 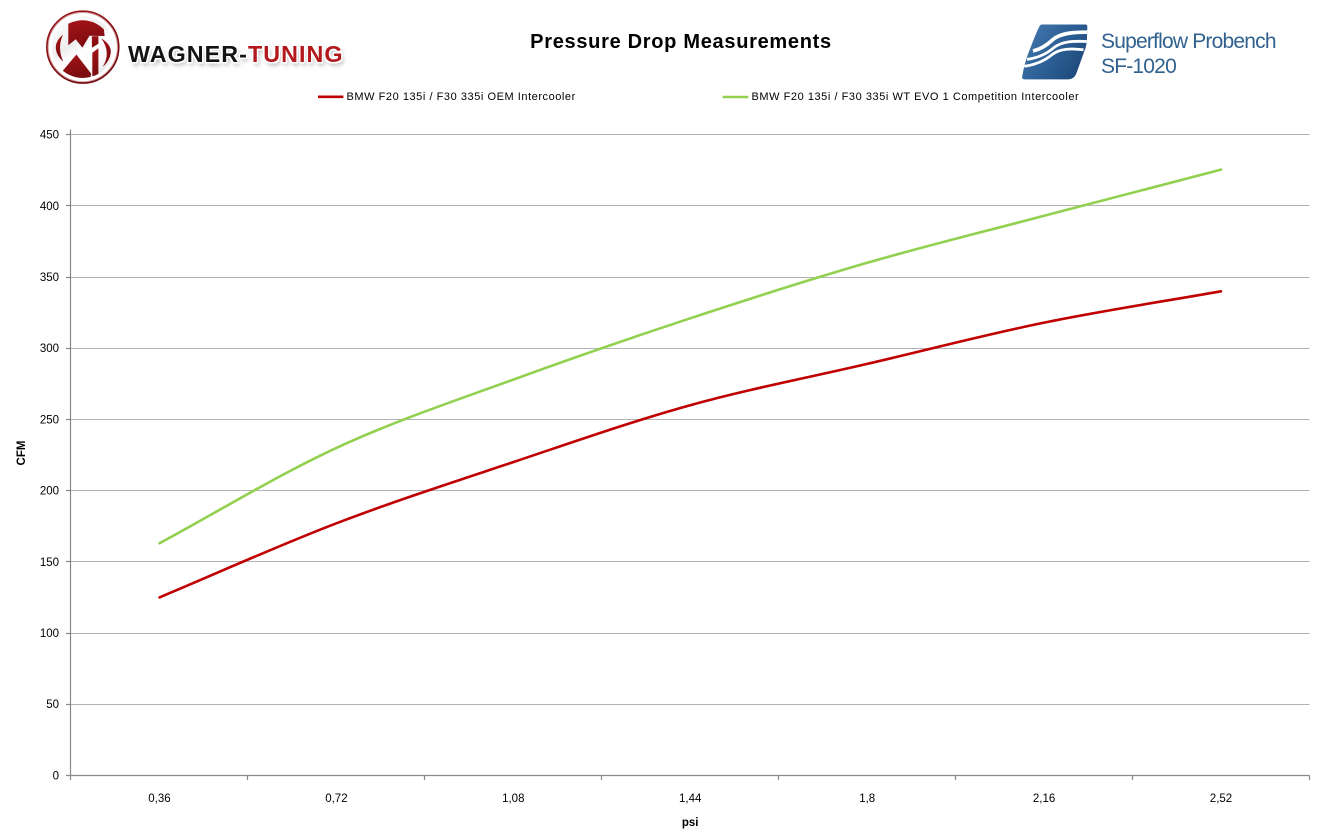 What do you see at coordinates (49, 349) in the screenshot?
I see `svg-text: 300` at bounding box center [49, 349].